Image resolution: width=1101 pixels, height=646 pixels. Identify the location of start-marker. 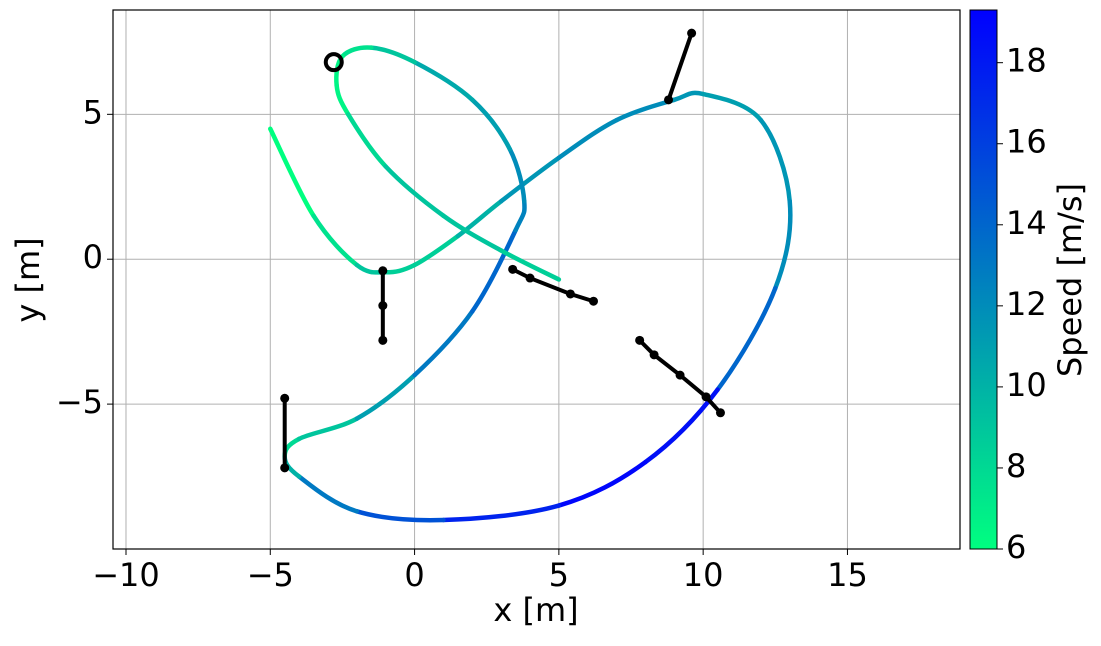
(333, 62).